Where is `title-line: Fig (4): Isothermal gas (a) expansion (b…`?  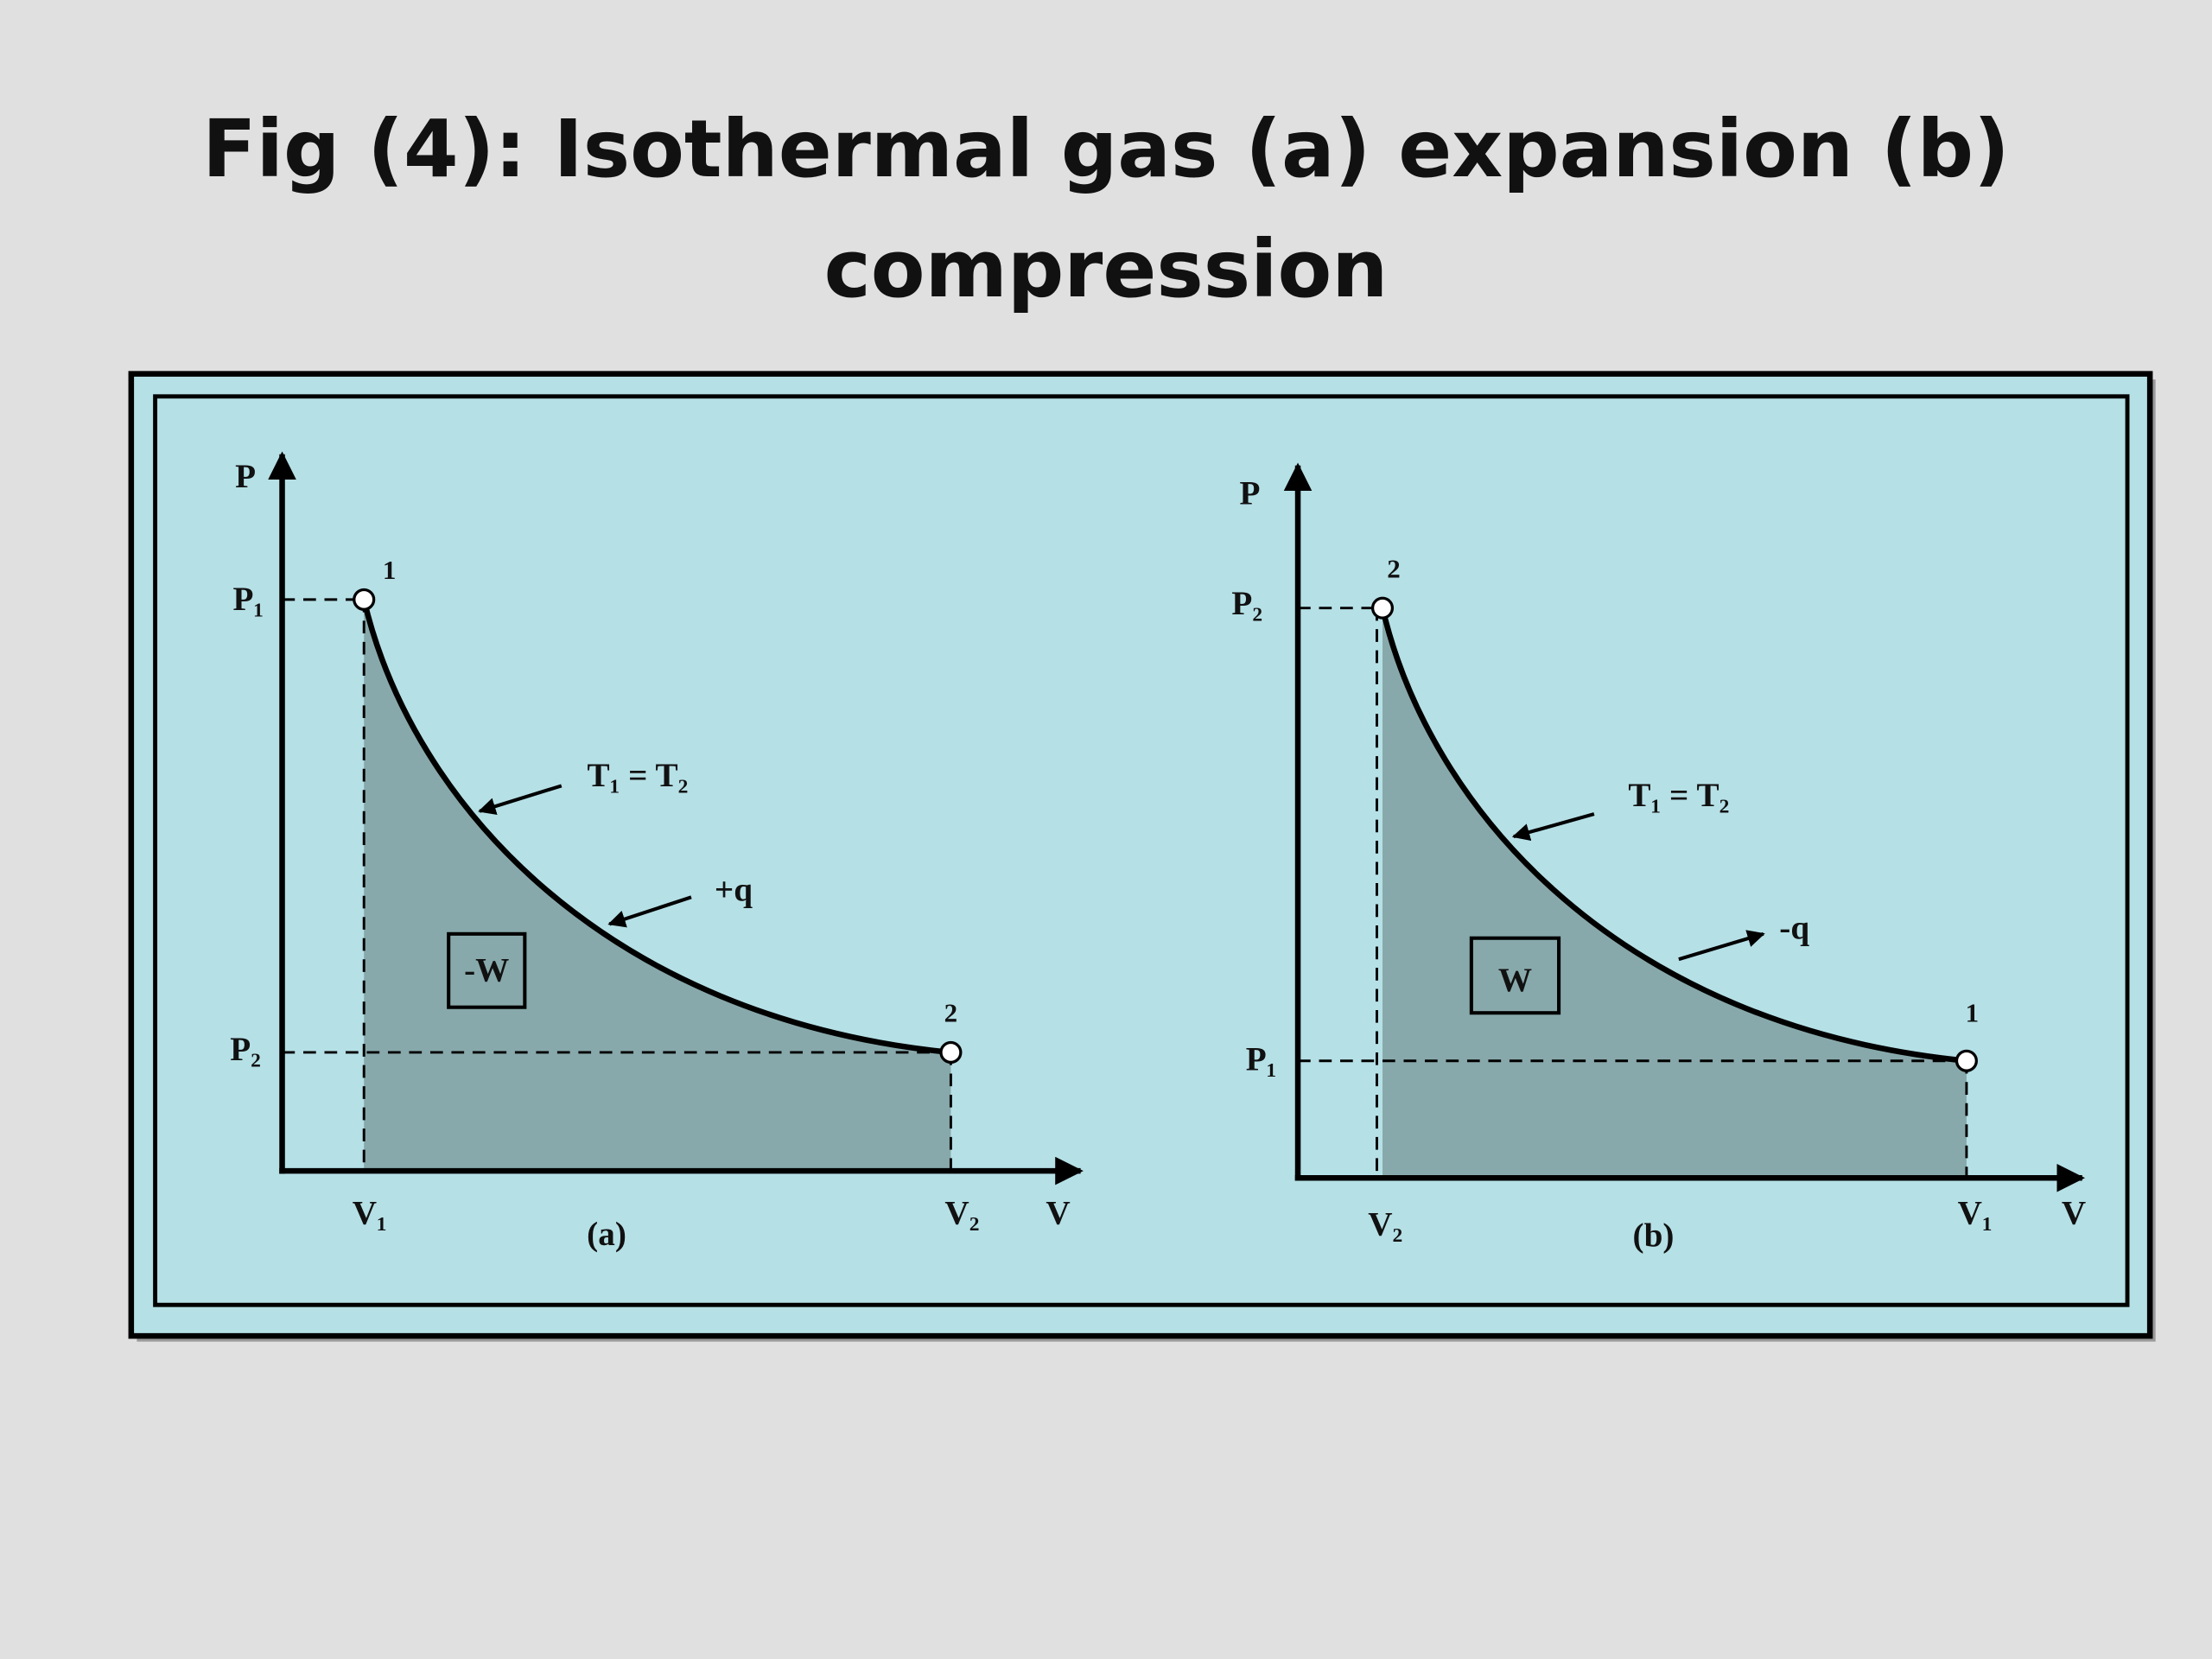 title-line: Fig (4): Isothermal gas (a) expansion (b… is located at coordinates (1106, 149).